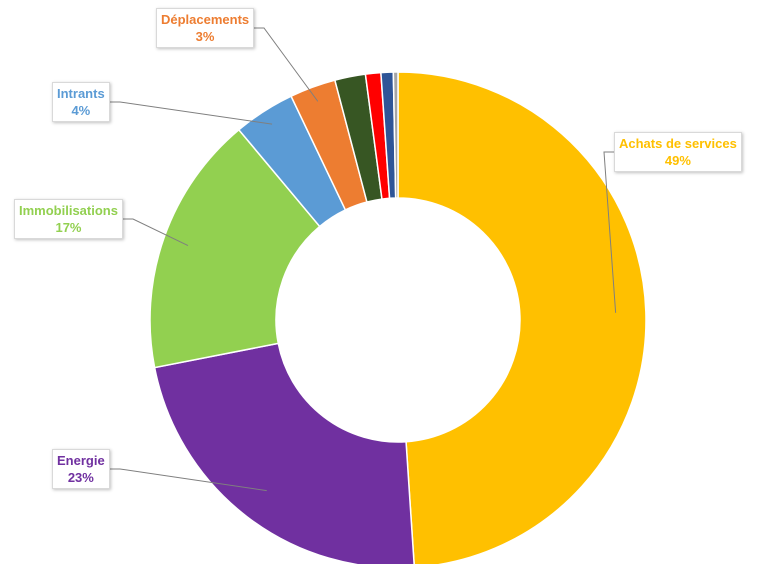 This screenshot has width=770, height=564. Describe the element at coordinates (81, 469) in the screenshot. I see `data-label-energie: Energie 23%` at that location.